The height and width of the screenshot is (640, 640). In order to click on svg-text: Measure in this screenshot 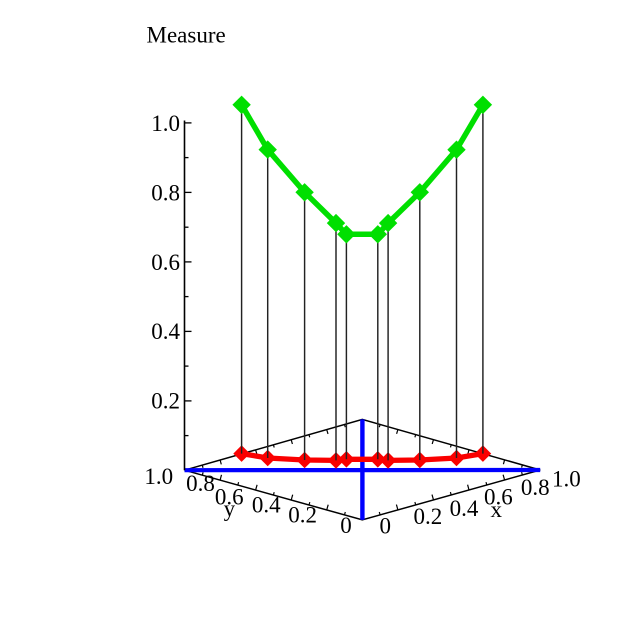, I will do `click(186, 35)`.